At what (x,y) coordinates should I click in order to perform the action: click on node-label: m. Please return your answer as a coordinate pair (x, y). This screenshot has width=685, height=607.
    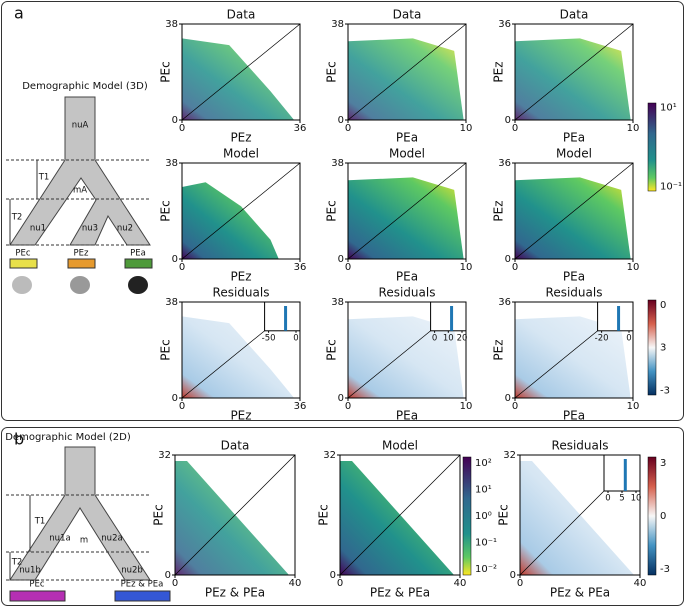
    Looking at the image, I should click on (84, 541).